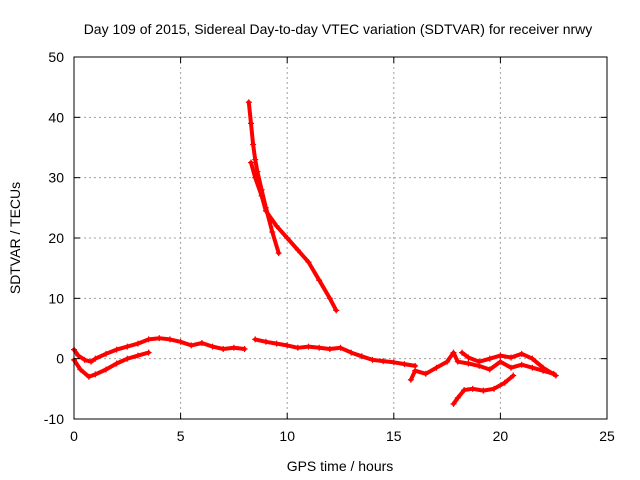 The image size is (640, 480). I want to click on y-tick-label: 50, so click(56, 57).